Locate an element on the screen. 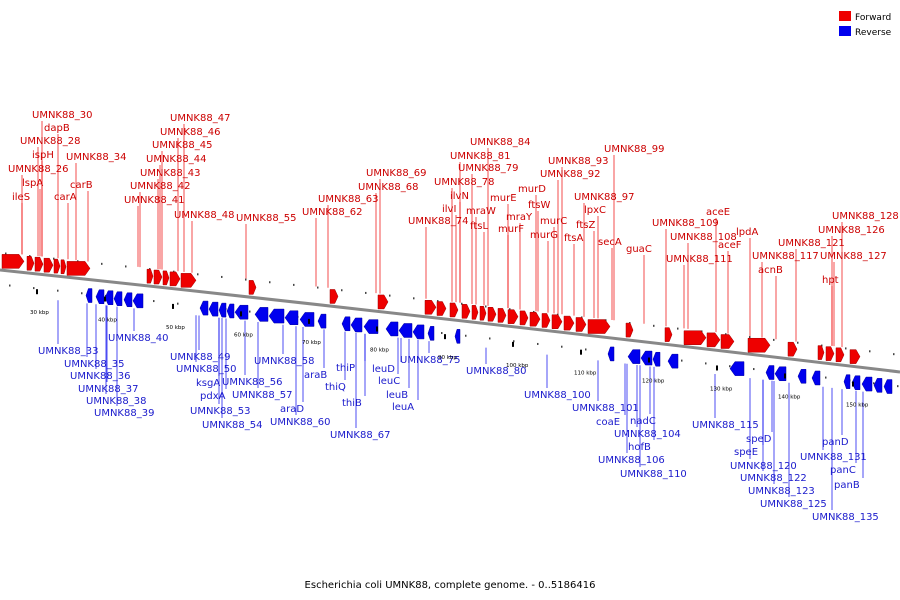  scale-label: 90 kbp is located at coordinates (447, 358).